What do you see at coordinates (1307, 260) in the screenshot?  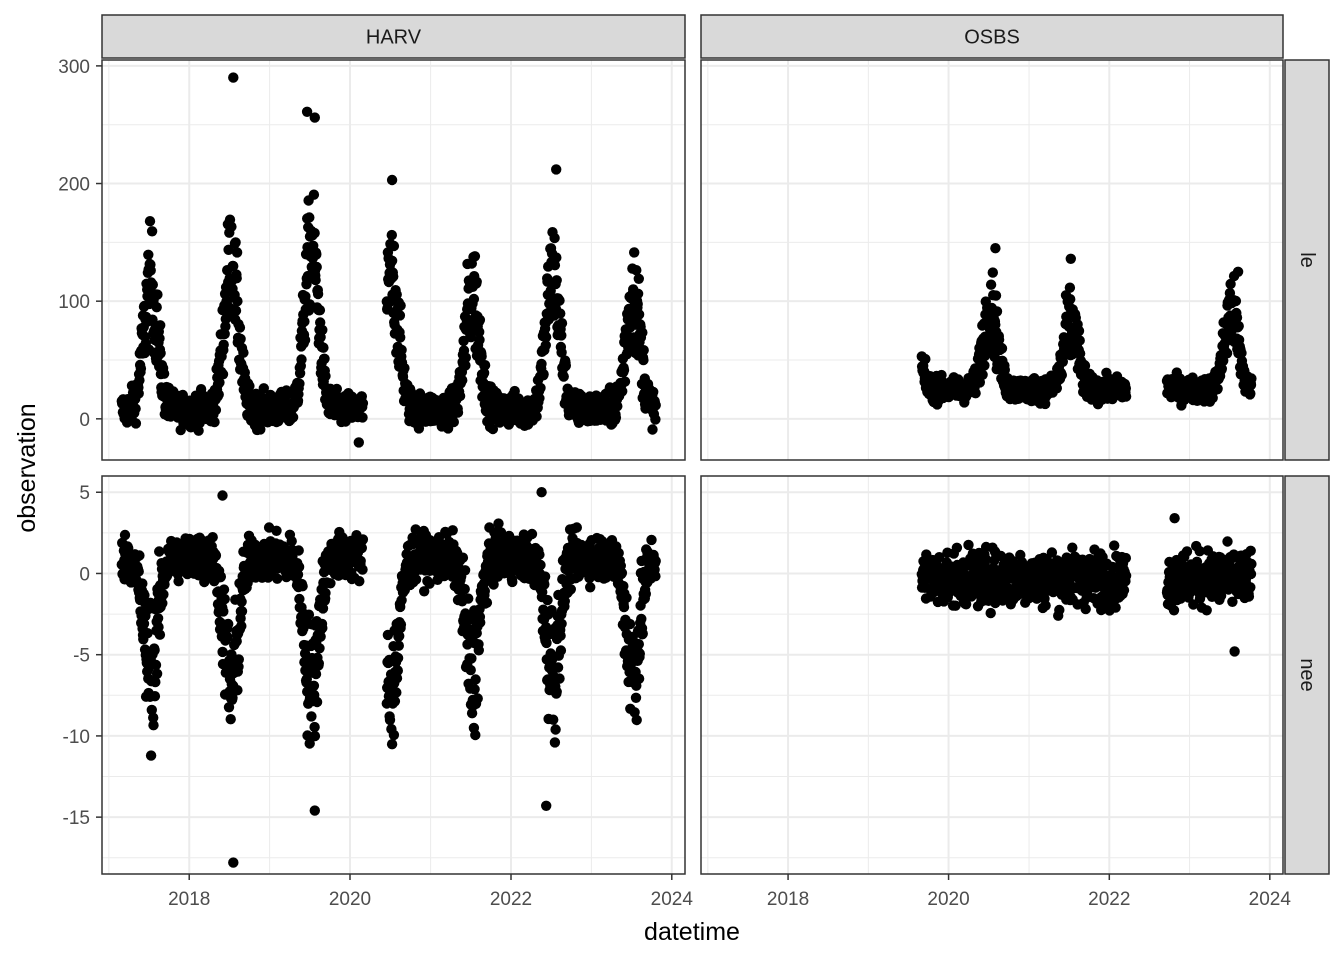 I see `strip-label-le: le` at bounding box center [1307, 260].